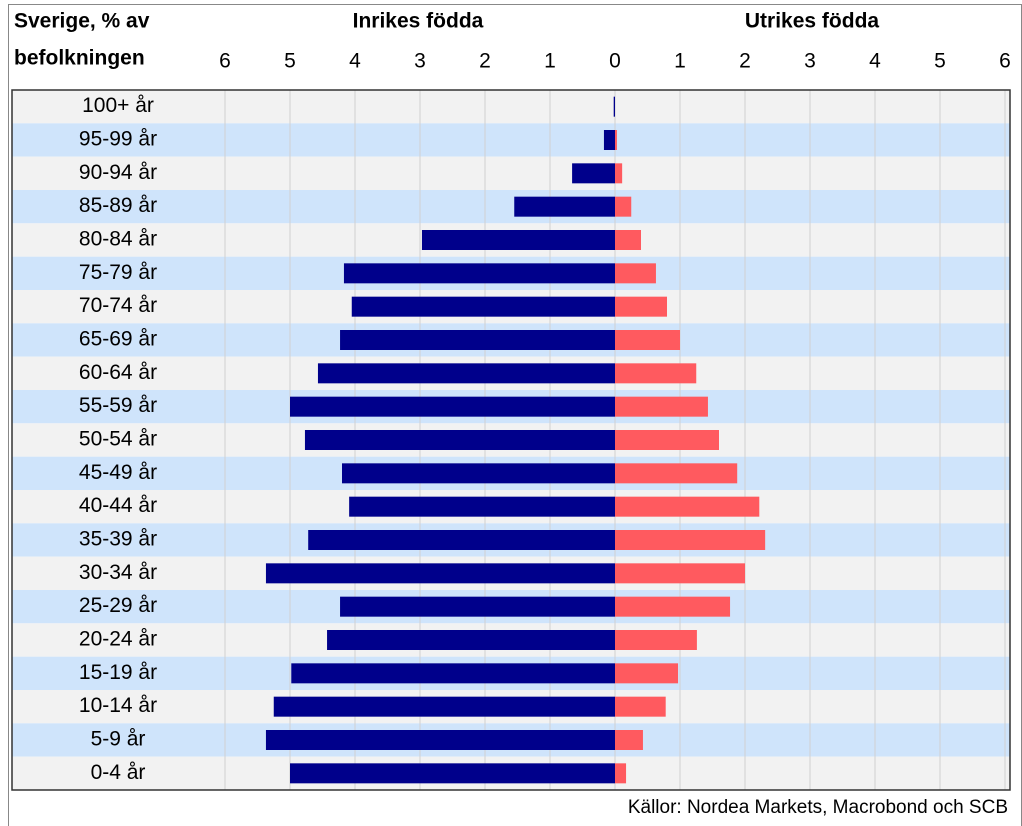 The height and width of the screenshot is (826, 1022). What do you see at coordinates (79, 58) in the screenshot?
I see `title-line: befolkningen` at bounding box center [79, 58].